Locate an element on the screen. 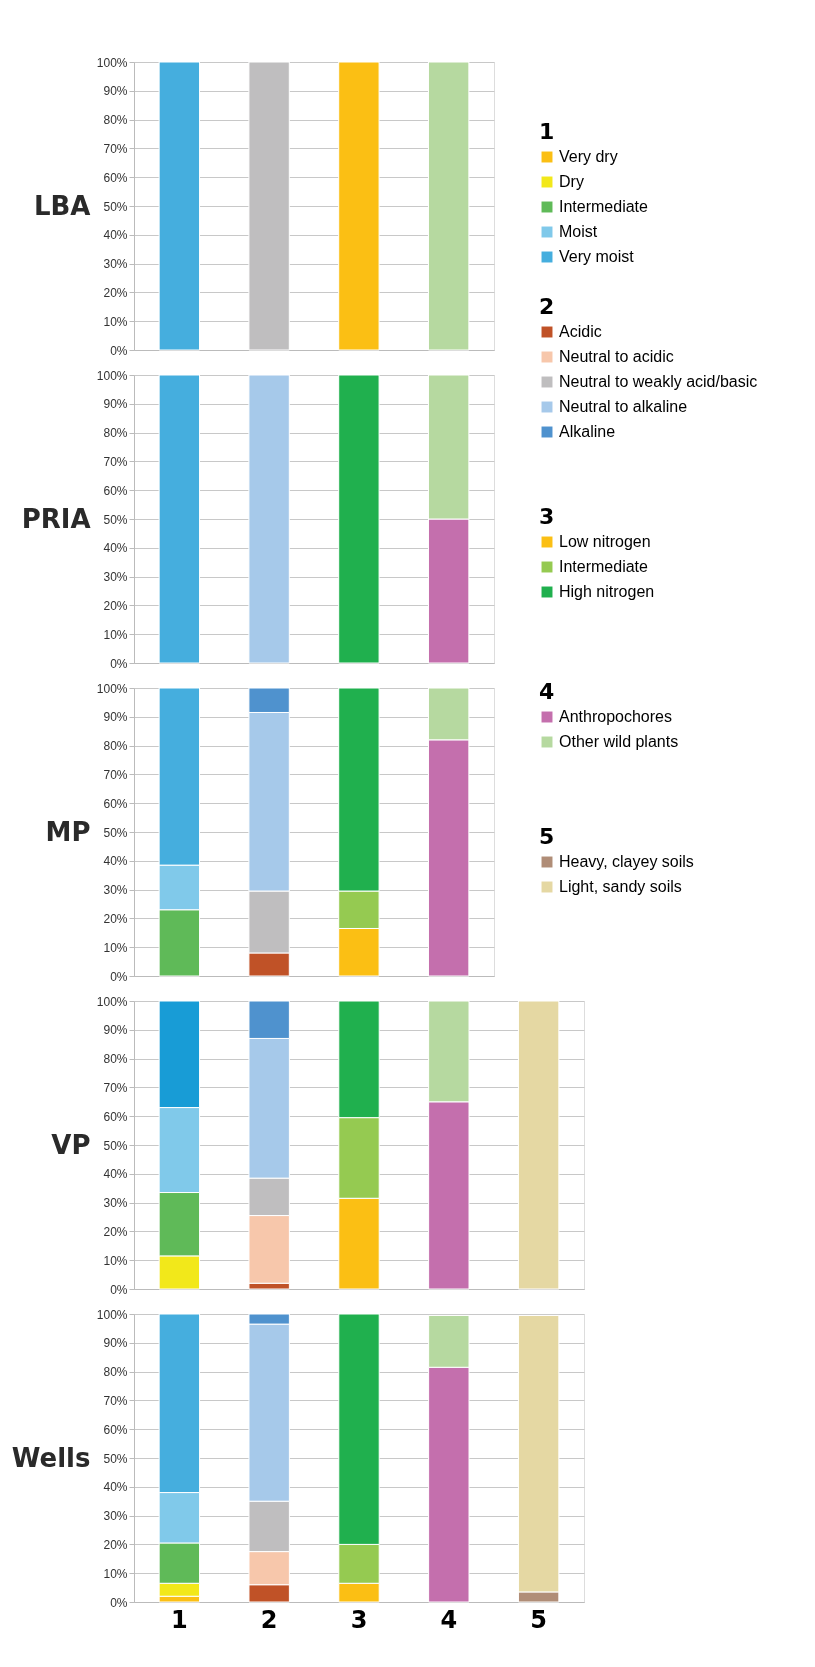 The image size is (815, 1667). legend-label: Very moist is located at coordinates (597, 256).